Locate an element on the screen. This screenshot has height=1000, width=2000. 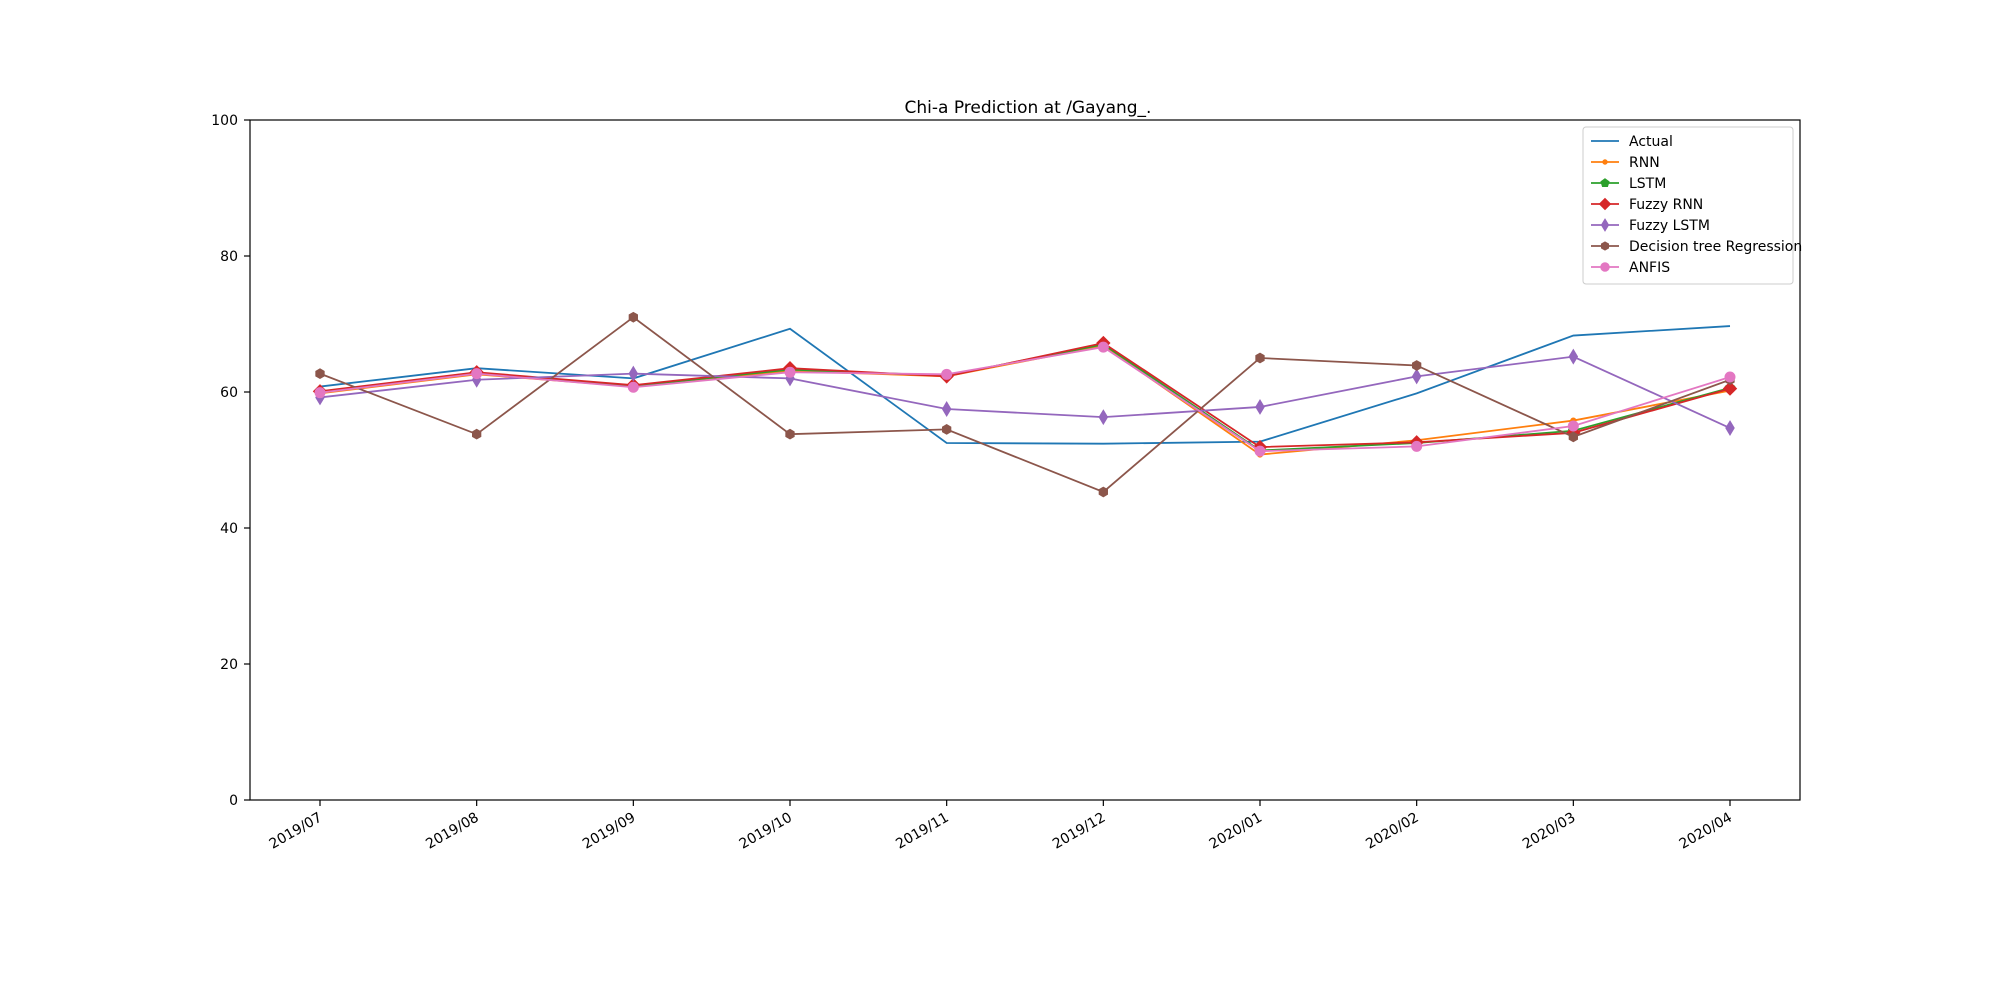
y-tick-label: 40 is located at coordinates (229, 529).